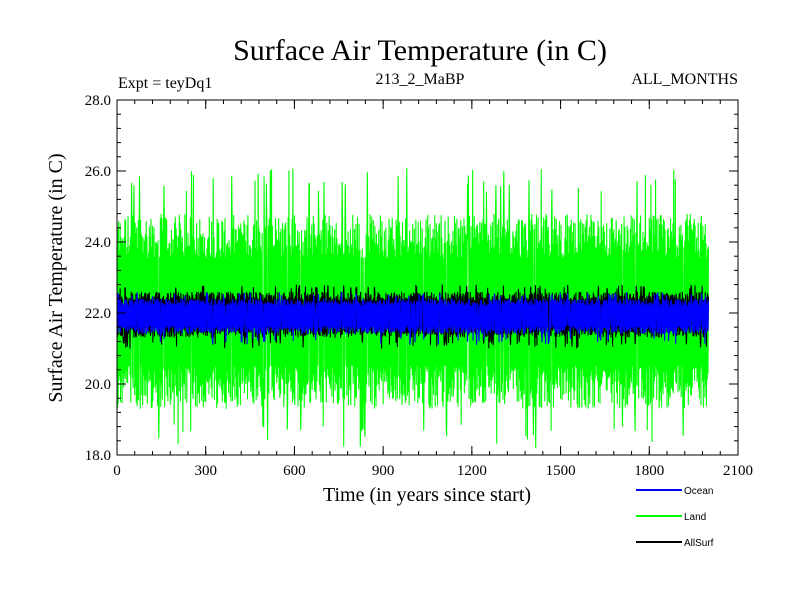 This screenshot has width=800, height=600. I want to click on x-tick-label: 1500, so click(561, 471).